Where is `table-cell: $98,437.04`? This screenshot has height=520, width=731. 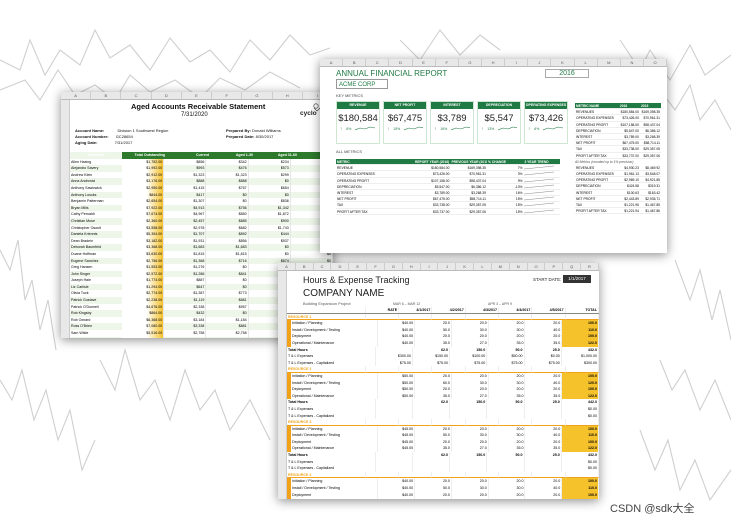 table-cell: $98,437.04 is located at coordinates (650, 125).